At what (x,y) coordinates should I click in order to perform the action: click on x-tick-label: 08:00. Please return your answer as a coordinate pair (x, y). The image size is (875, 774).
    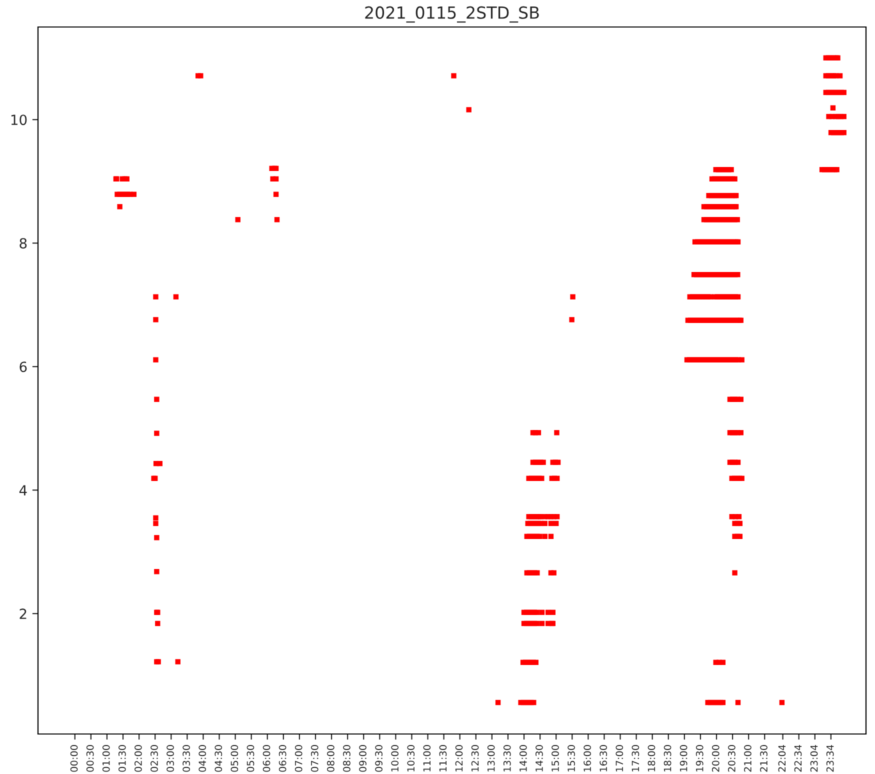
    Looking at the image, I should click on (330, 758).